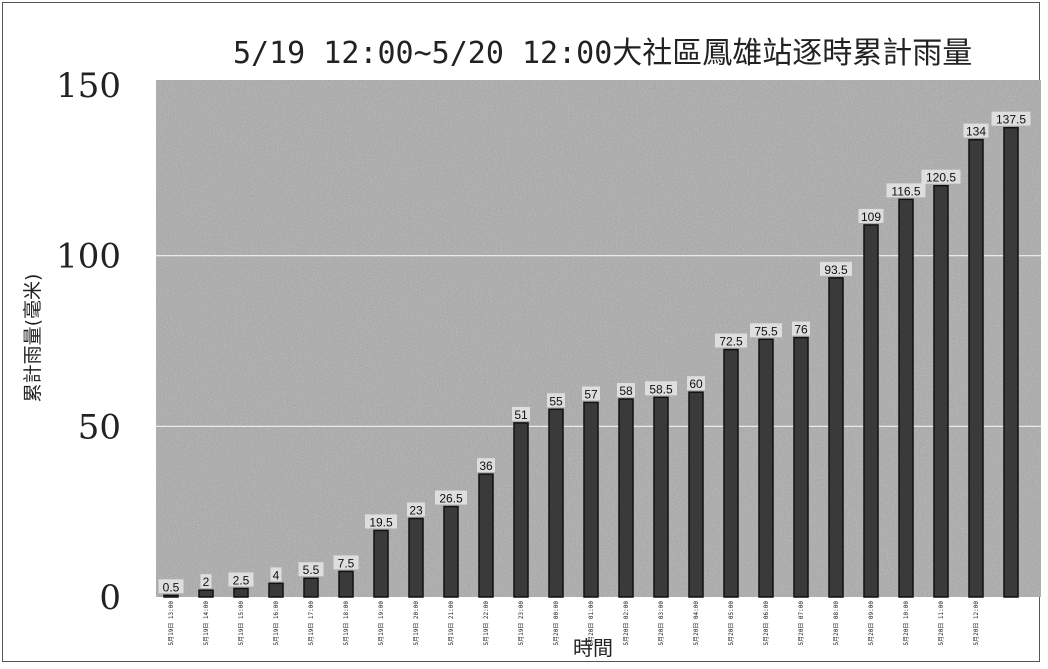  I want to click on data-label: 75.5, so click(766, 331).